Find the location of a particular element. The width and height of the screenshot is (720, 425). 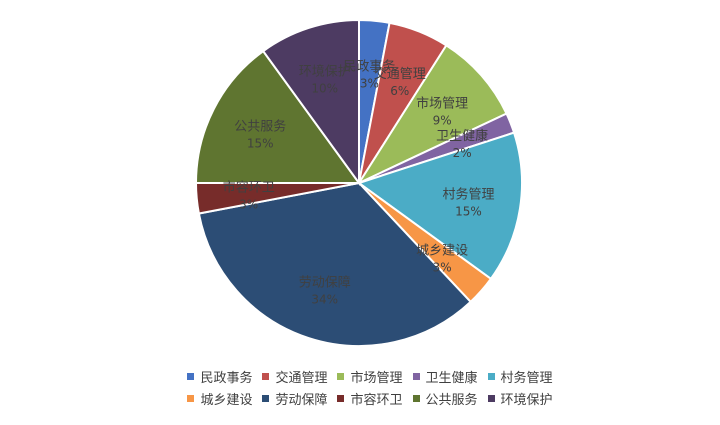

legend-label: 城乡建设 is located at coordinates (226, 400).